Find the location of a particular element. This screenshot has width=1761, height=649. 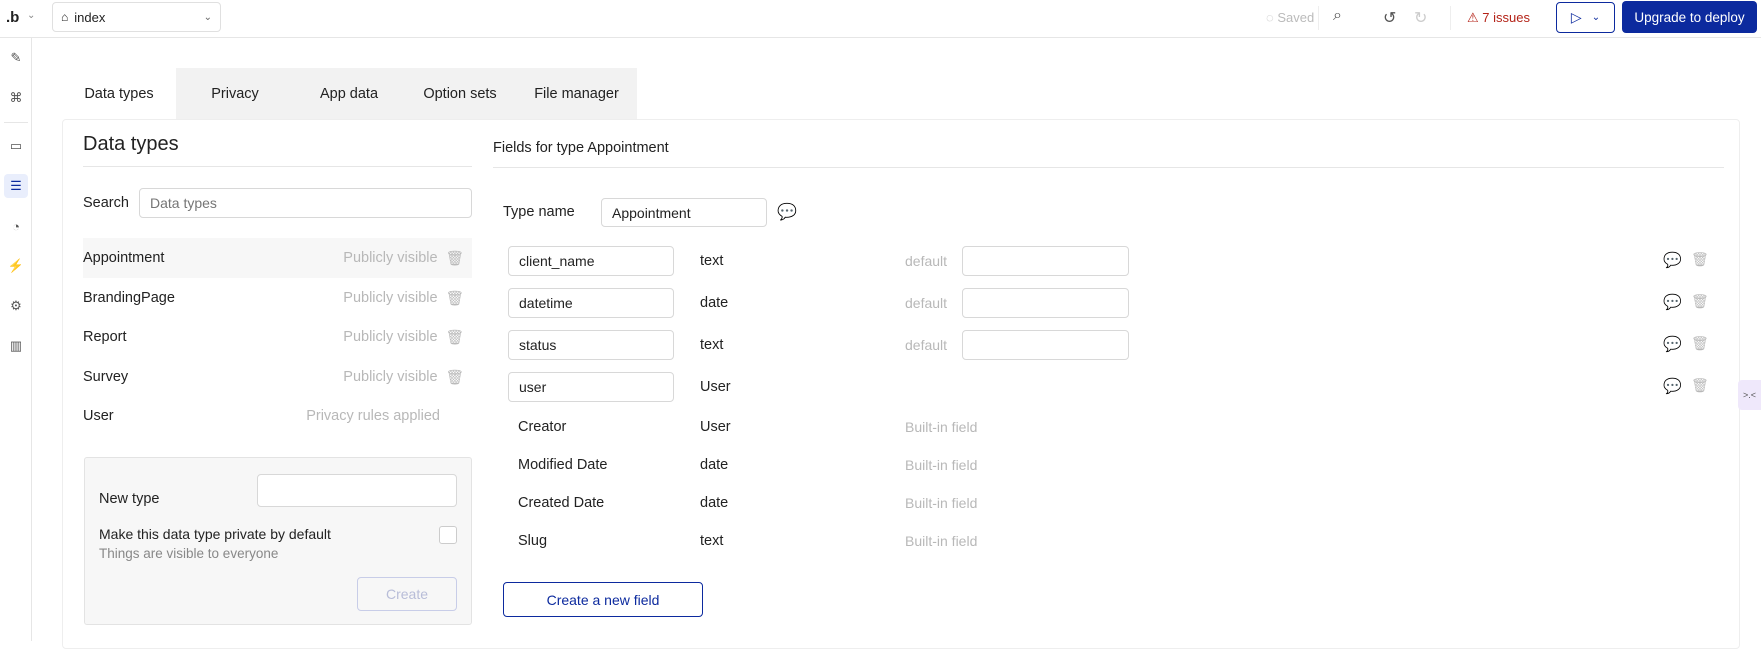

workflow-icon: ⌘ is located at coordinates (16, 97).